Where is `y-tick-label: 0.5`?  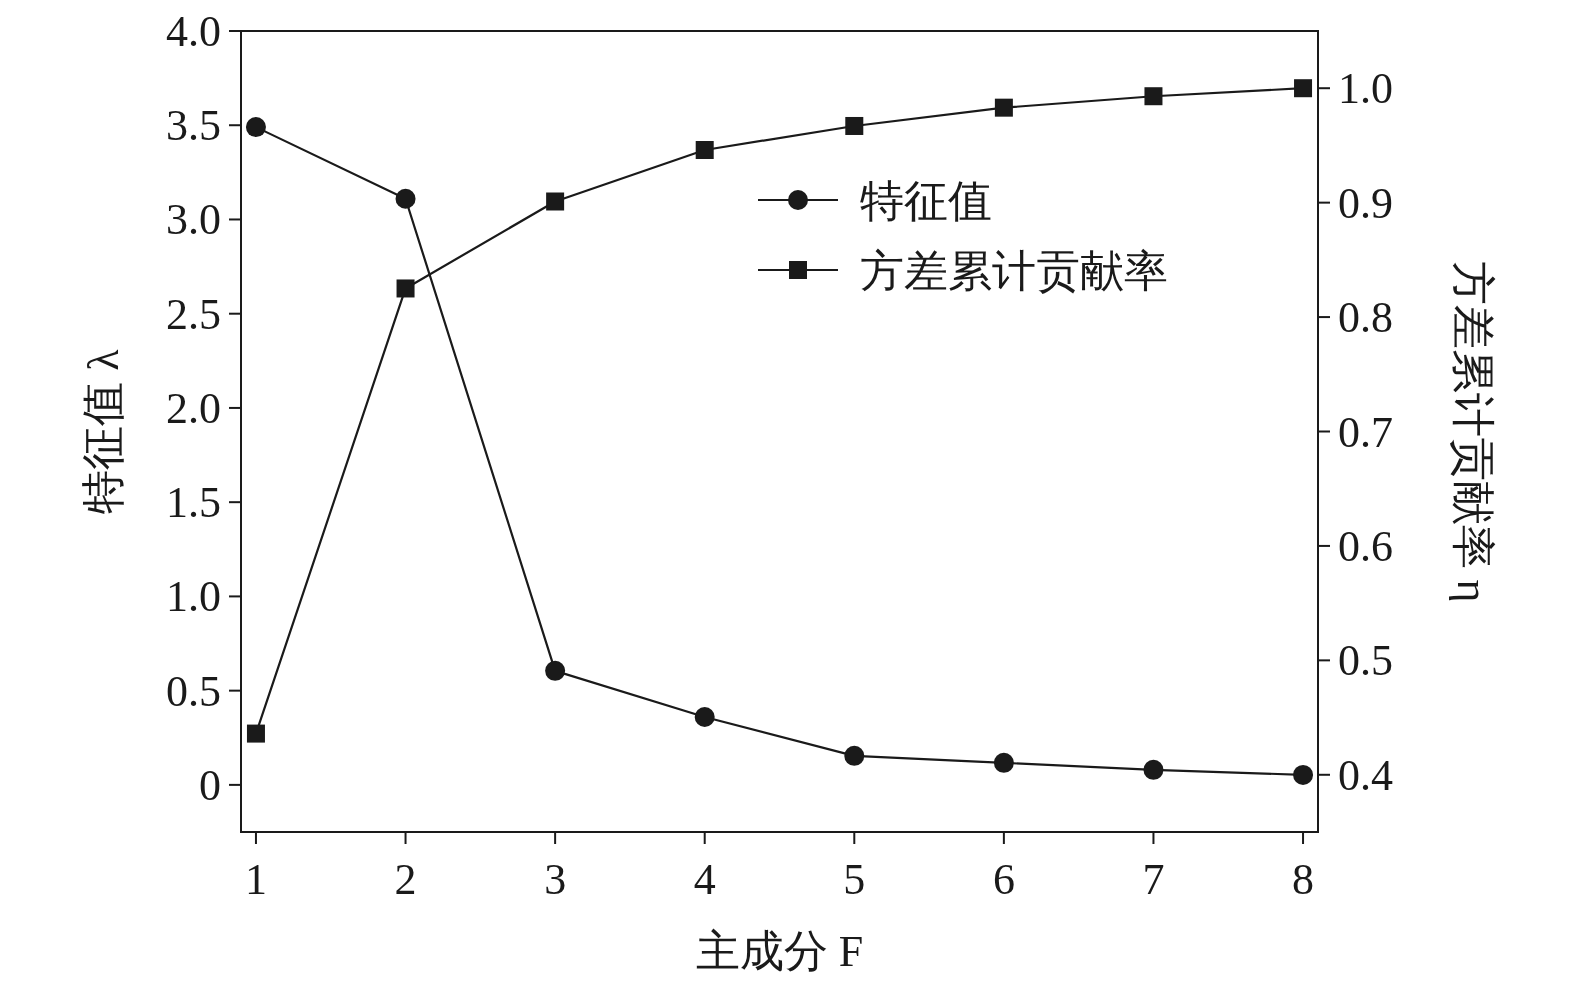
y-tick-label: 0.5 is located at coordinates (193, 691).